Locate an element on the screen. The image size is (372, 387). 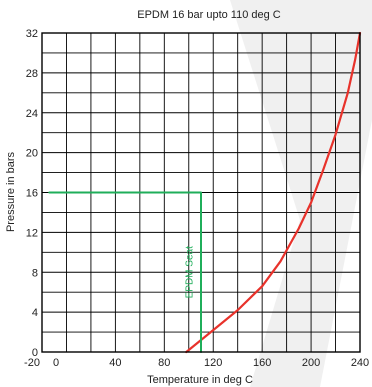
x-tick-label: 200 is located at coordinates (311, 363).